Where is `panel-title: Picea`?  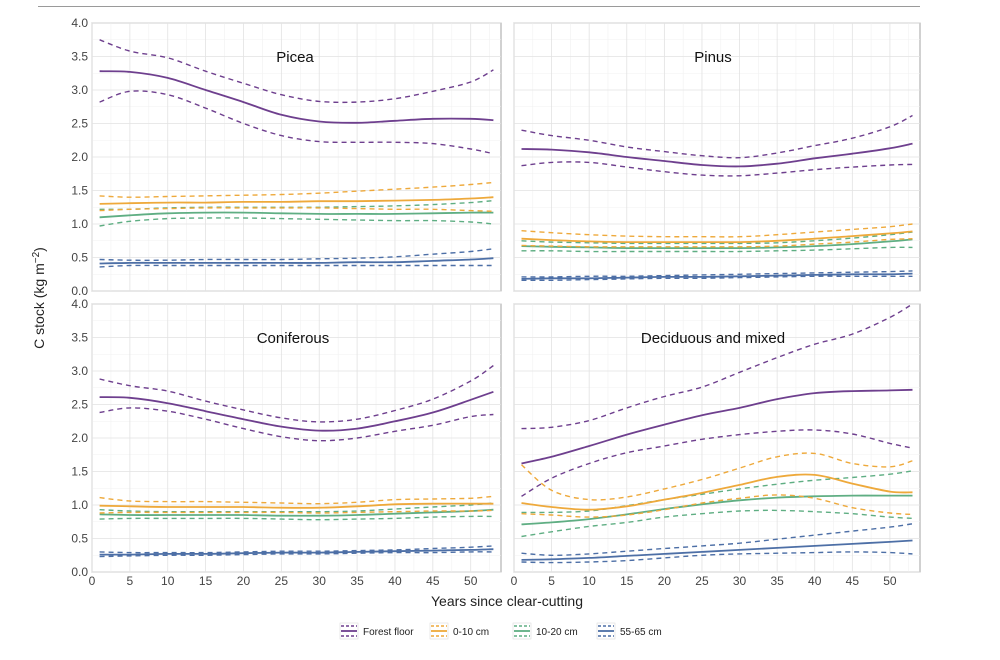 panel-title: Picea is located at coordinates (295, 57).